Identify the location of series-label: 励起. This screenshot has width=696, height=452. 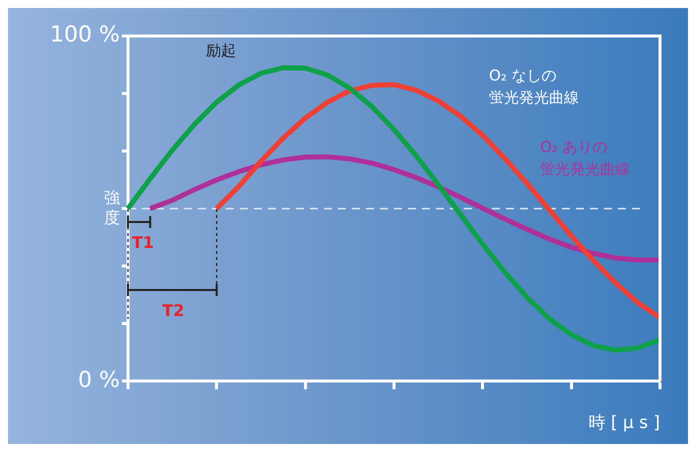
(221, 51).